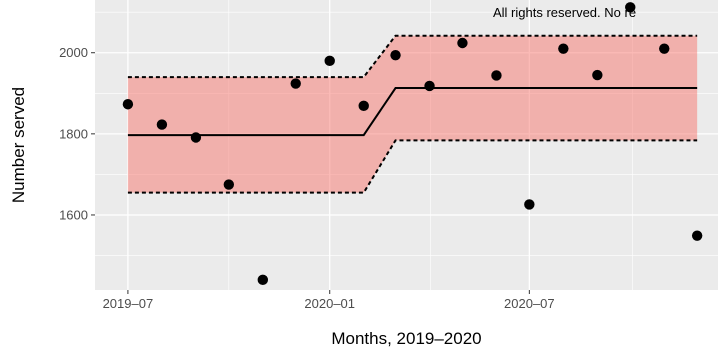 This screenshot has width=720, height=357. I want to click on y-tick-label: 1600, so click(73, 214).